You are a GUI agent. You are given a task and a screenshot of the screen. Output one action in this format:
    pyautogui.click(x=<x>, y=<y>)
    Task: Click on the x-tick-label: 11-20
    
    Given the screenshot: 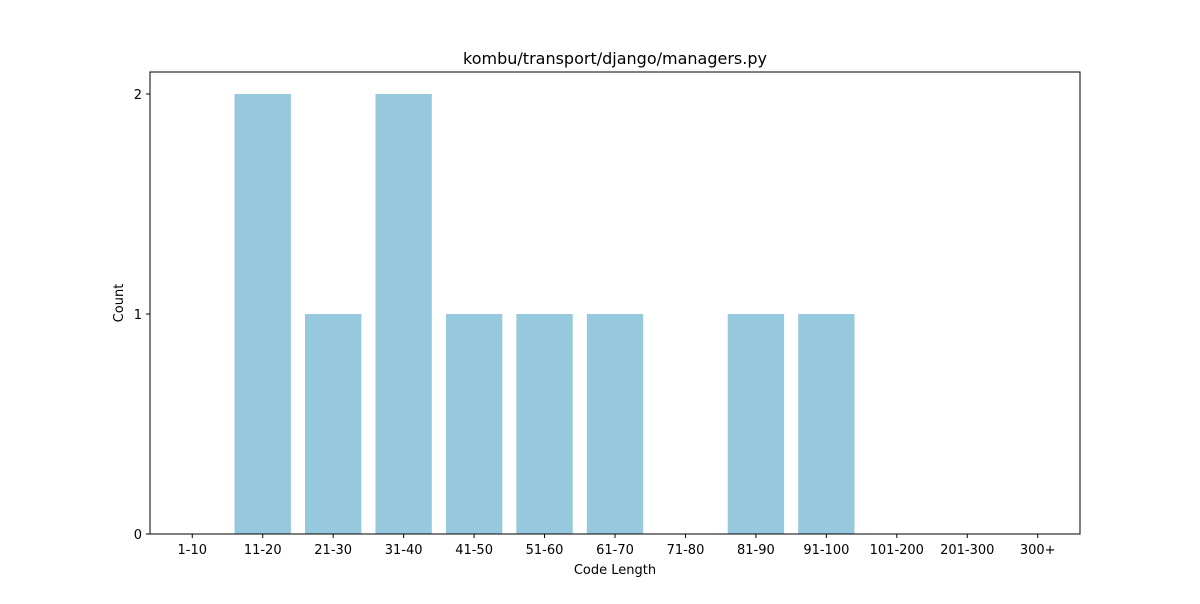 What is the action you would take?
    pyautogui.click(x=263, y=550)
    